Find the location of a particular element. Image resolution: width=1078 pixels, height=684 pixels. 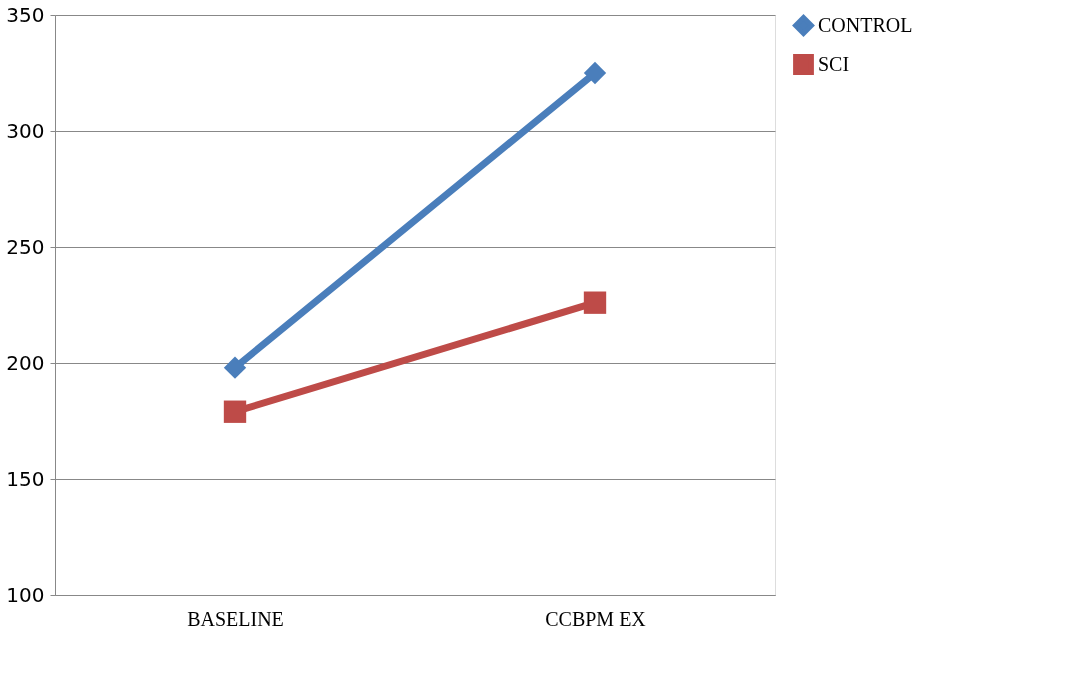

y-tick-label: 200 is located at coordinates (25, 362).